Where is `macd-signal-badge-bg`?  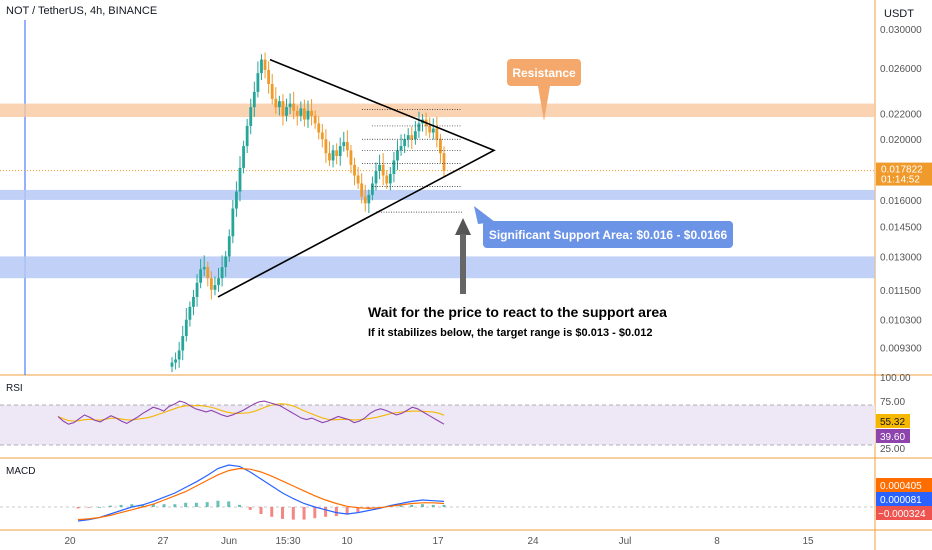
macd-signal-badge-bg is located at coordinates (904, 485).